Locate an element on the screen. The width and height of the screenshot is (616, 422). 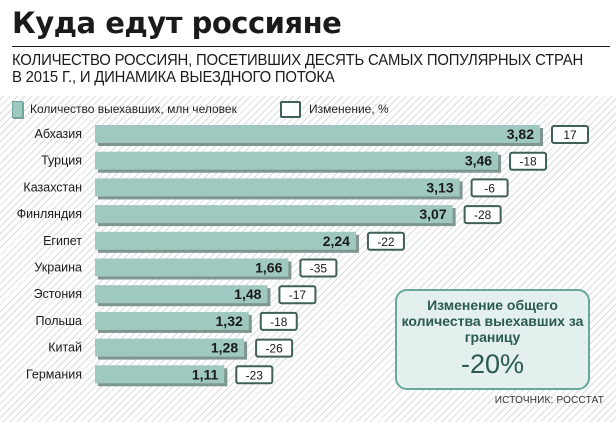
legend-item-bars: Количество выехавших, млн человек is located at coordinates (124, 109).